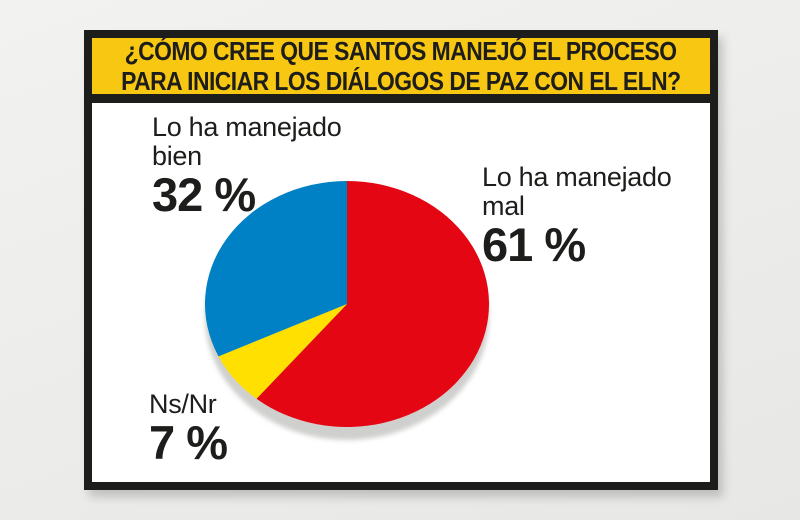 This screenshot has width=800, height=520. I want to click on label-ns-nr-value: 7 %, so click(188, 442).